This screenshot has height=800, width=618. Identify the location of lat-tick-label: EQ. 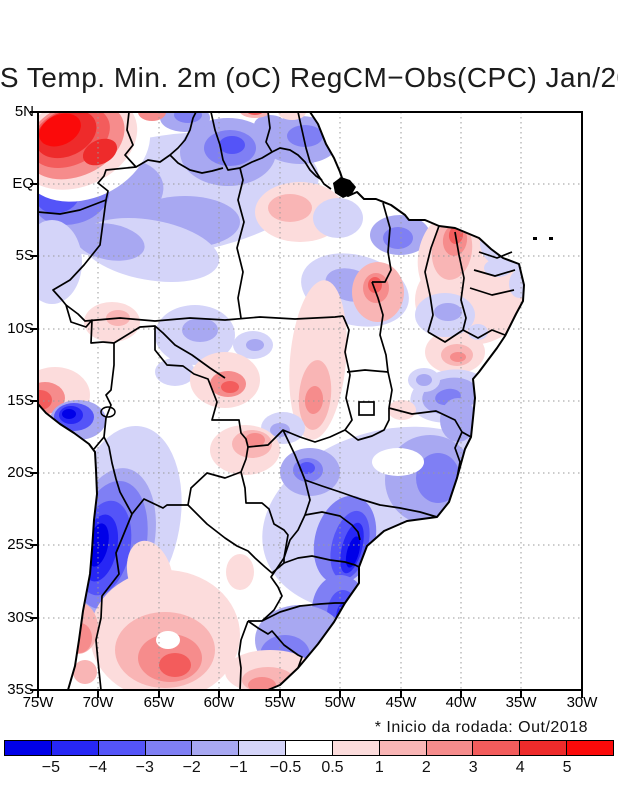
(23, 183).